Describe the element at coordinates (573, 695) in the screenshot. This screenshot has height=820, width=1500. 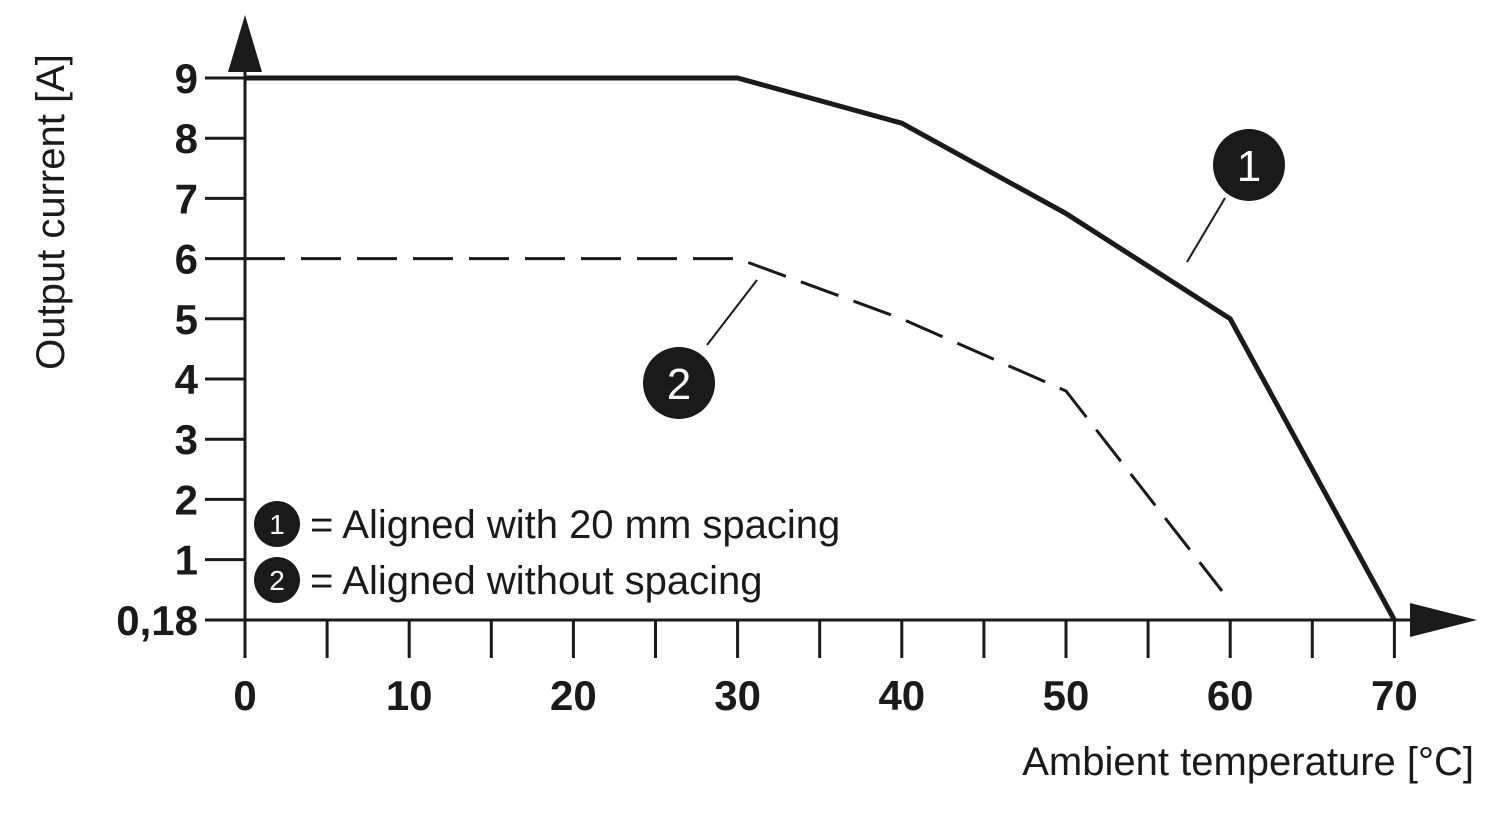
I see `x-tick-label-20: 20` at that location.